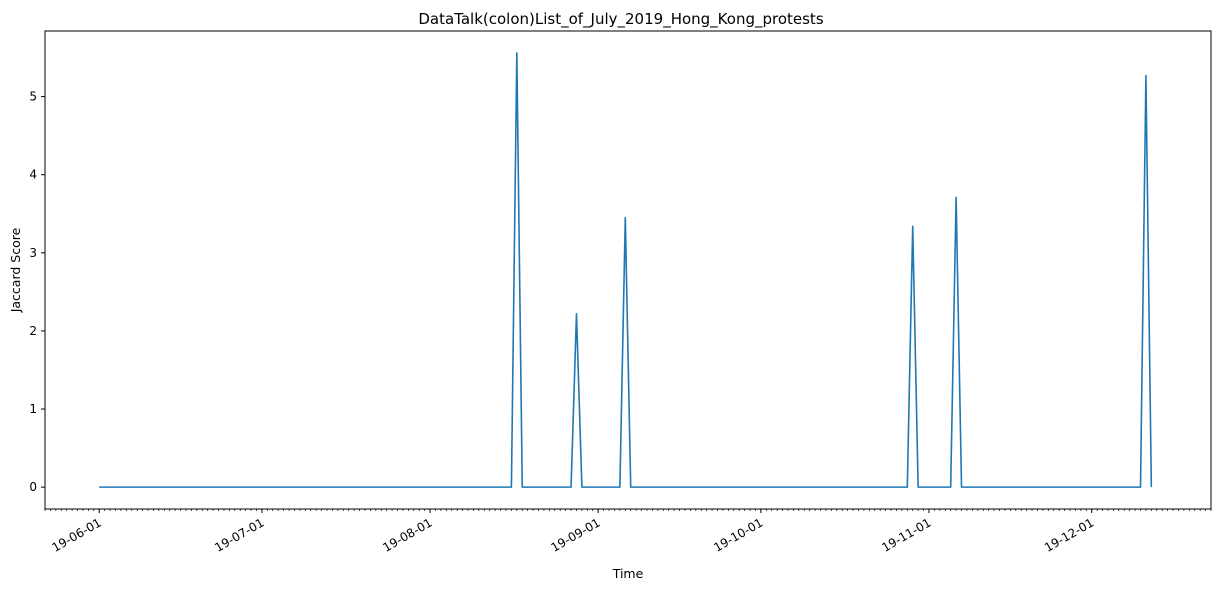 Image resolution: width=1220 pixels, height=591 pixels. I want to click on y-axis: 0 1 2 3 4 5, so click(37, 292).